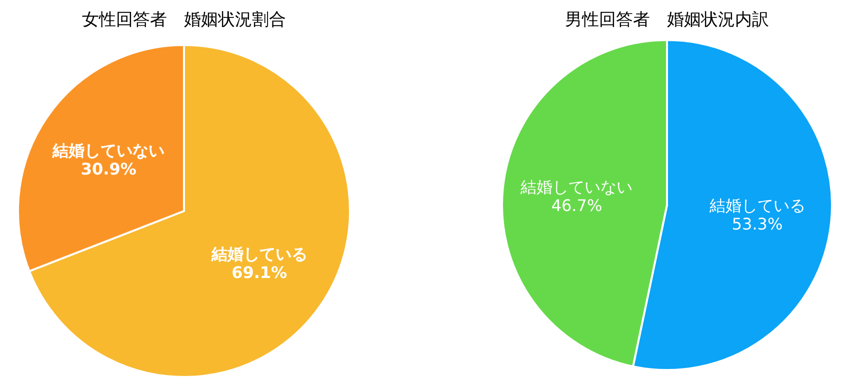 Image resolution: width=849 pixels, height=382 pixels. What do you see at coordinates (108, 169) in the screenshot?
I see `data-label: 30.9%` at bounding box center [108, 169].